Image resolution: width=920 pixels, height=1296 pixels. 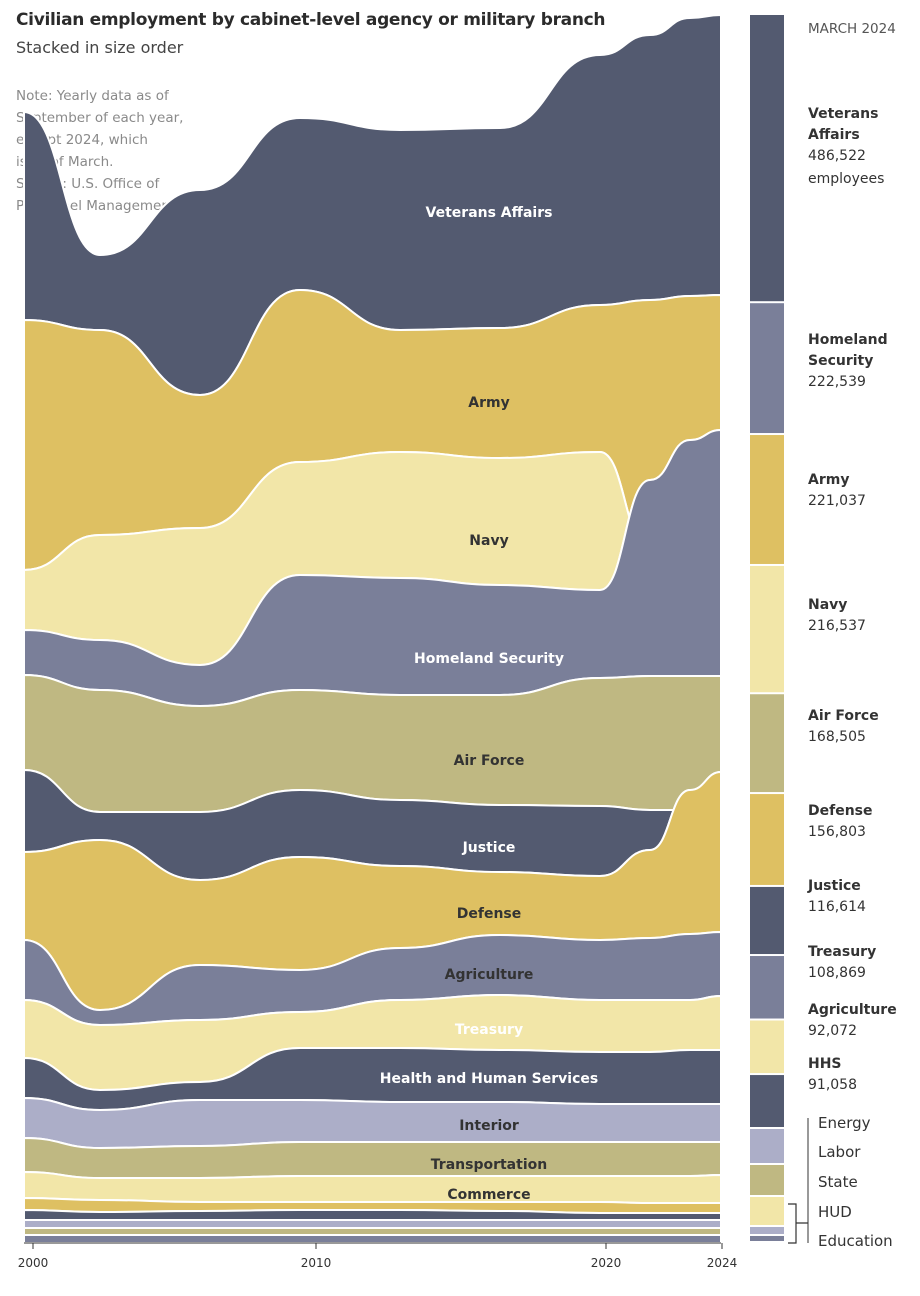 I want to click on agency-value: 216,537, so click(x=837, y=626).